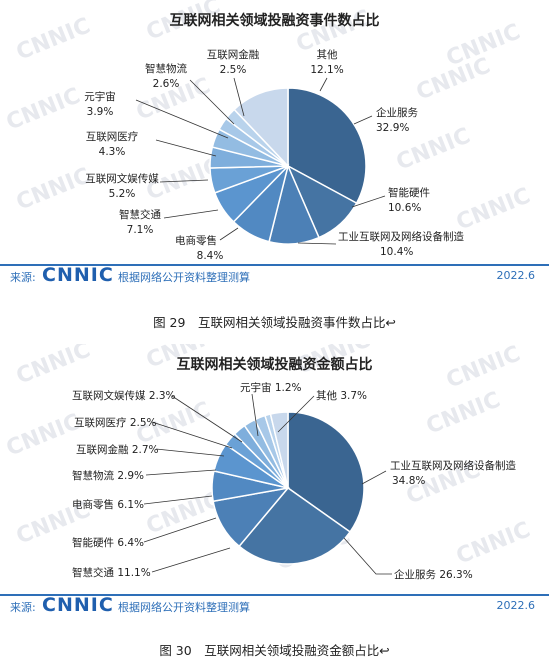  Describe the element at coordinates (166, 68) in the screenshot. I see `slice-label-name: 智慧物流` at that location.